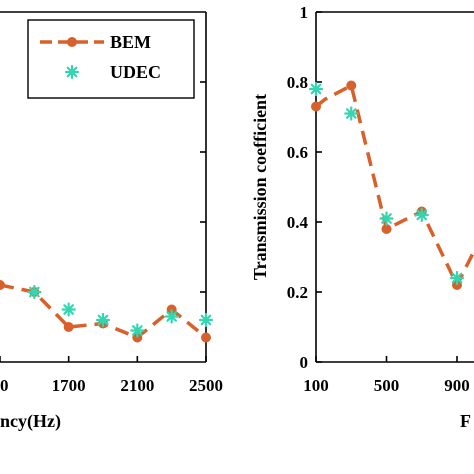 This screenshot has height=474, width=474. Describe the element at coordinates (304, 362) in the screenshot. I see `right-y-tick-label: 0` at that location.